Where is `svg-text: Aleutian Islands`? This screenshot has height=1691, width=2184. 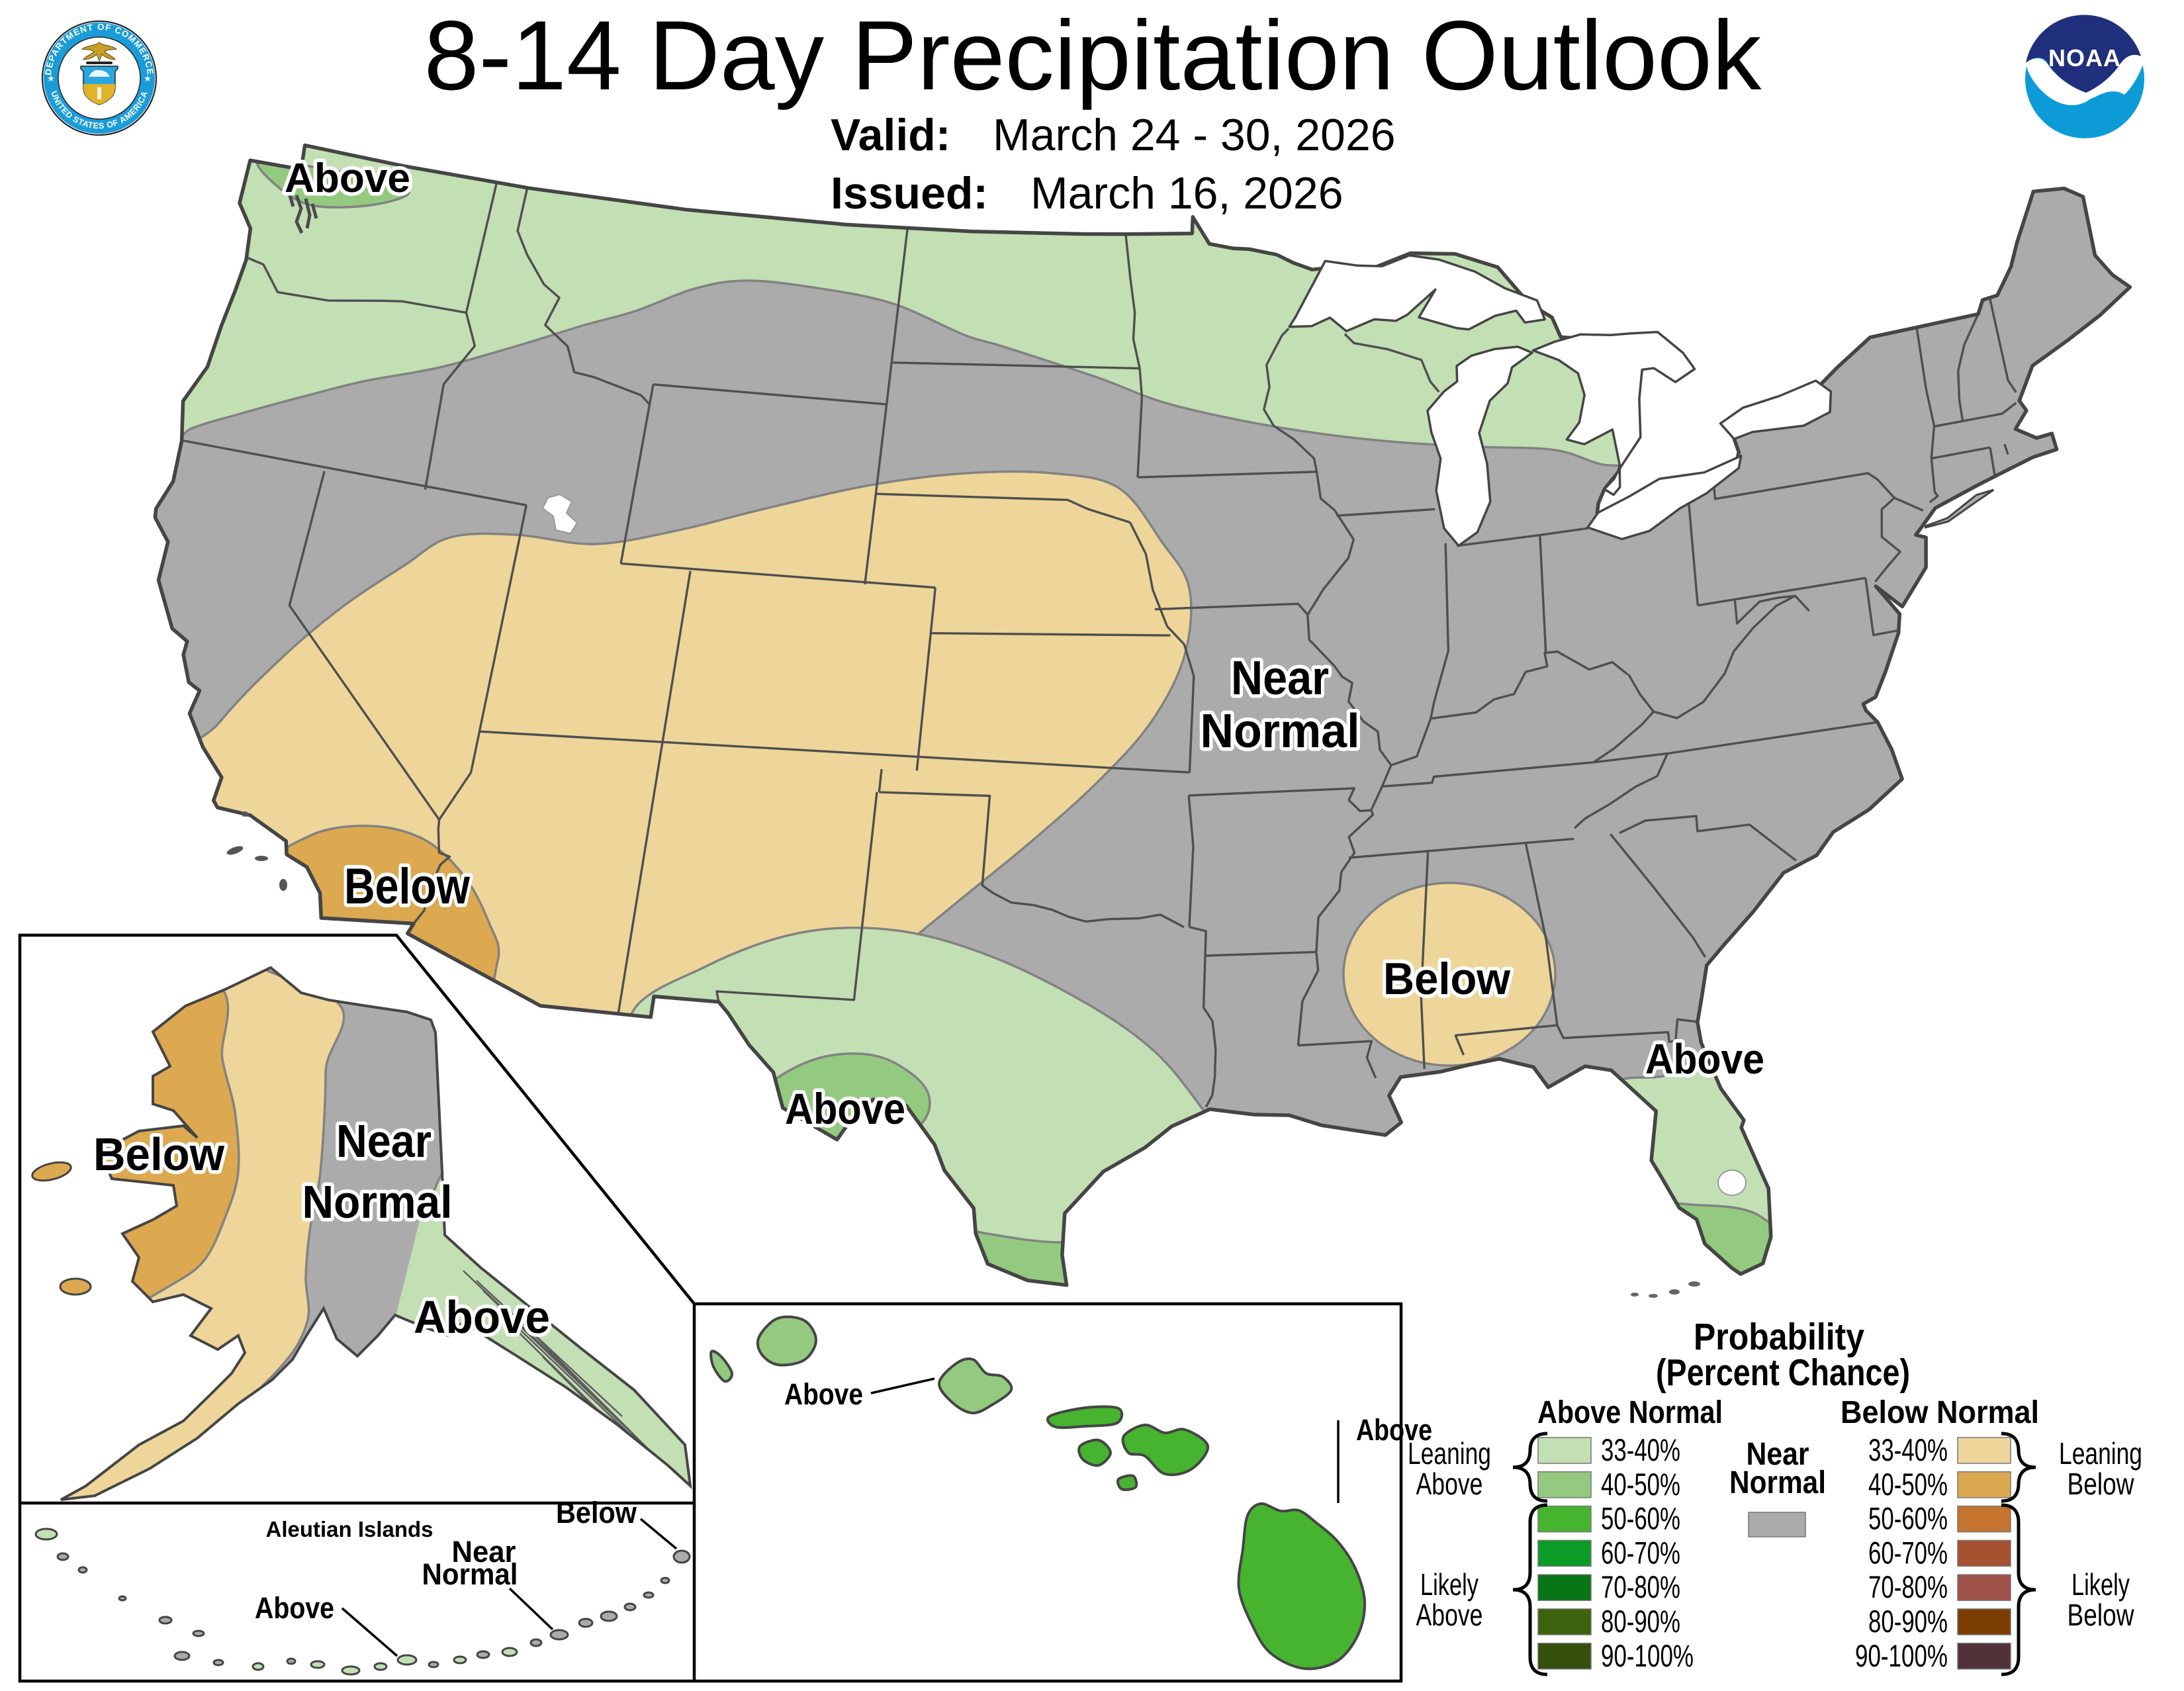
svg-text: Aleutian Islands is located at coordinates (349, 1529).